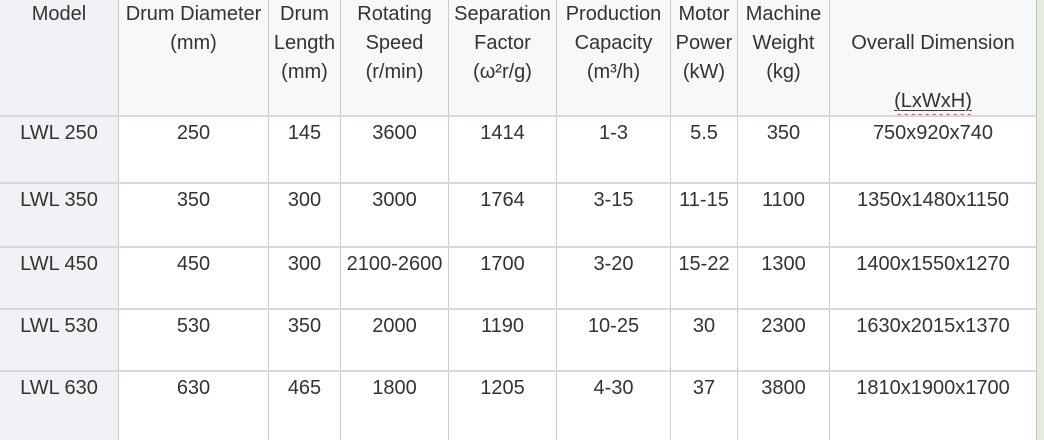 This screenshot has height=440, width=1044. Describe the element at coordinates (194, 57) in the screenshot. I see `header-cell-drum-diameter: Drum Diameter (mm)` at that location.